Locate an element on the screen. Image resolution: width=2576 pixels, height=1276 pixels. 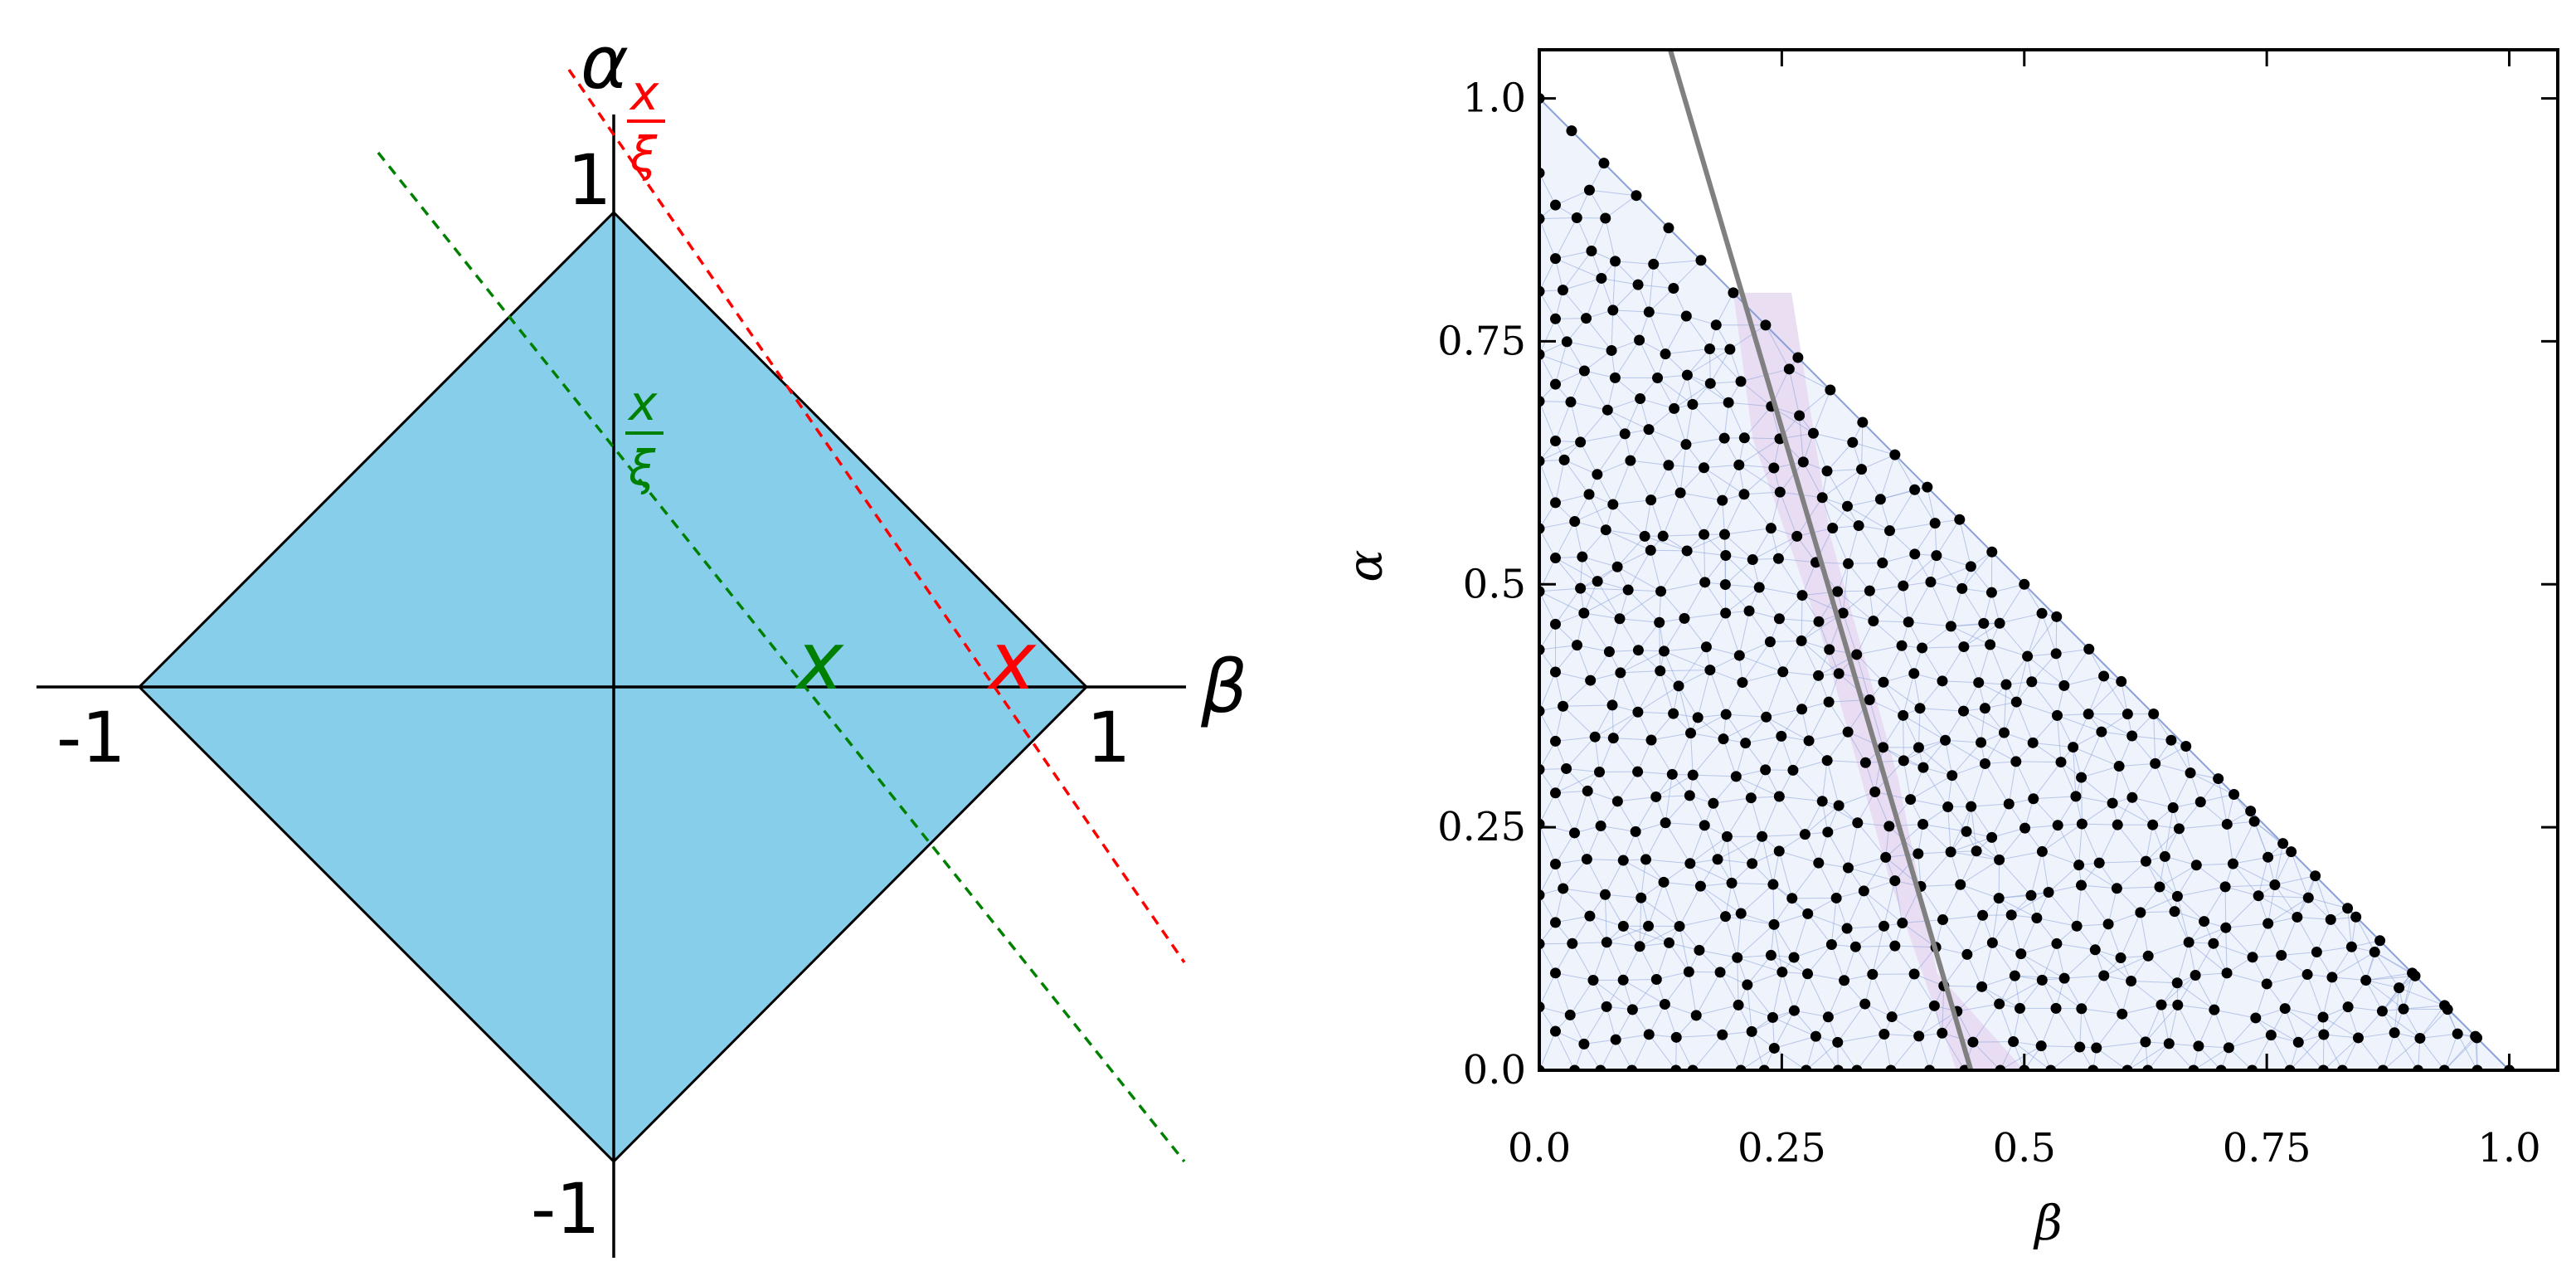
y-tick-label: 0.0 is located at coordinates (1494, 1070).